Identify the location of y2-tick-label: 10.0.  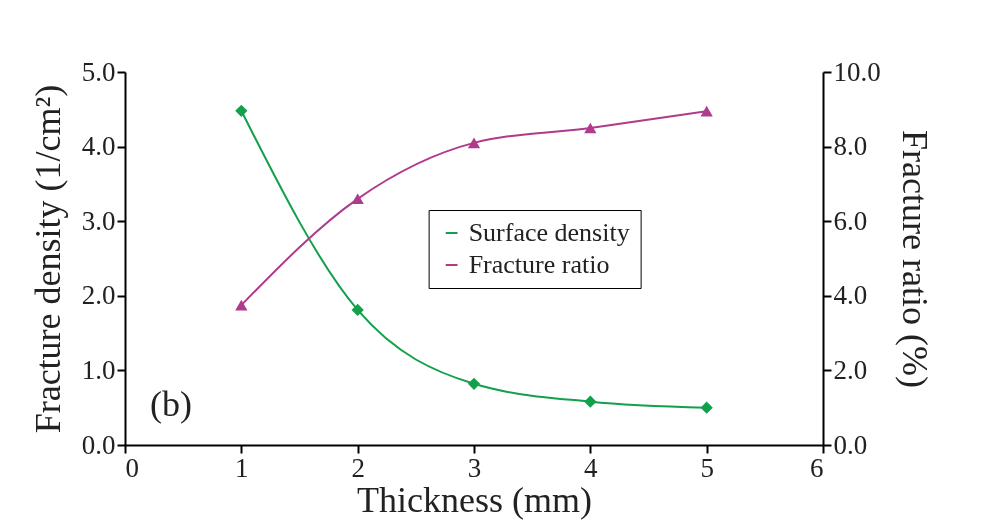
(857, 71).